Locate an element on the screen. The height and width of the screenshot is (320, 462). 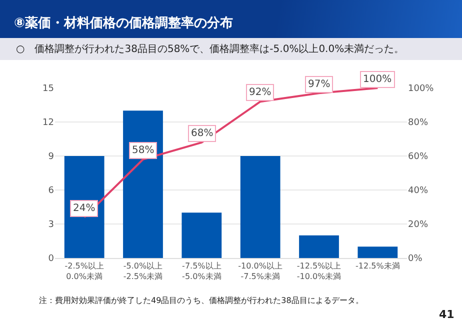
y2-tick-label: 40% is located at coordinates (418, 191).